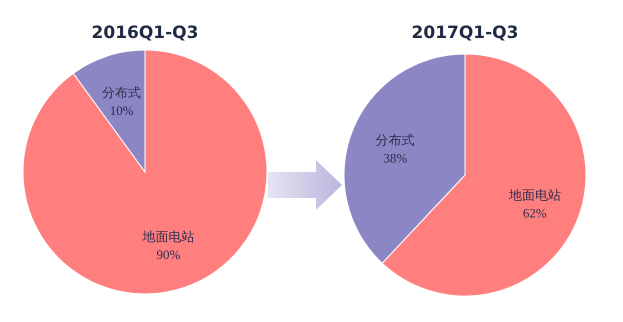 This screenshot has height=322, width=623. What do you see at coordinates (145, 33) in the screenshot?
I see `chart-title: 2016Q1-Q3` at bounding box center [145, 33].